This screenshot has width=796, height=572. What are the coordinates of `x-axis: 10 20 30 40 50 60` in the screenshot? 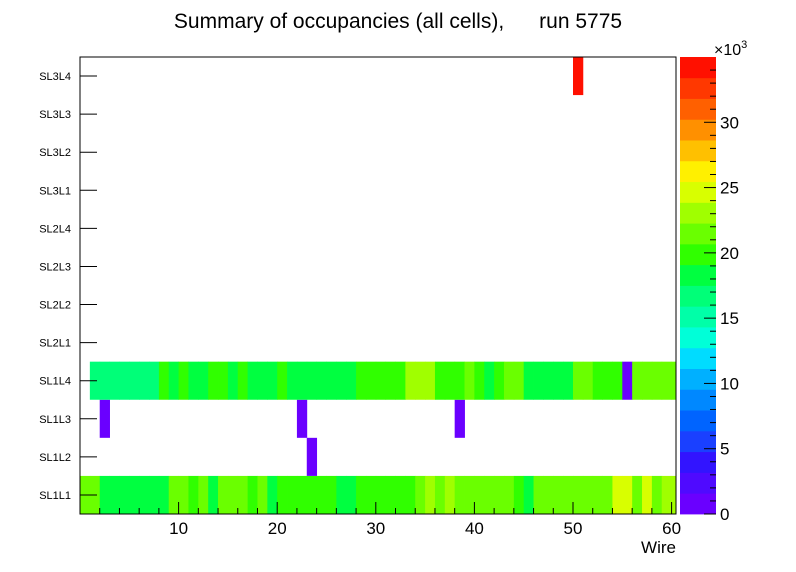 It's located at (380, 520).